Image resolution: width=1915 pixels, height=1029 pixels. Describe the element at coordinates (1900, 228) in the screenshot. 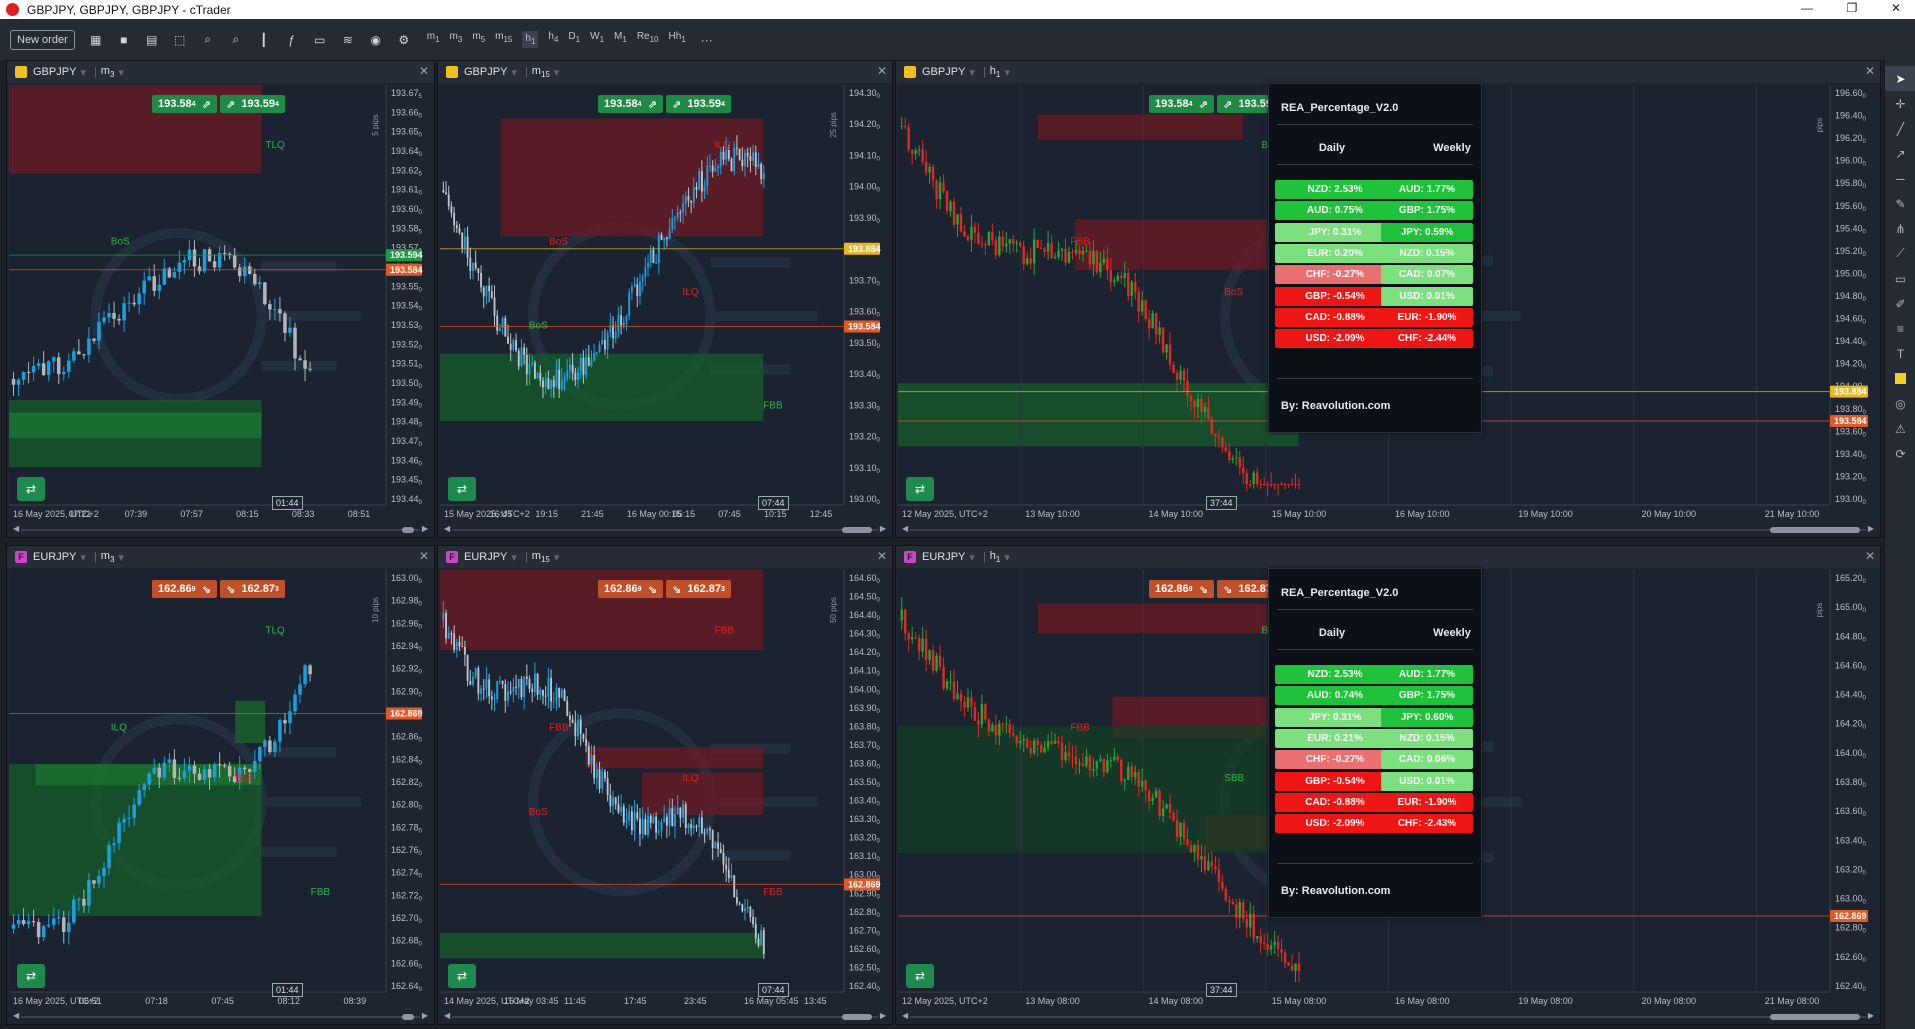

I see `fib-icon: ⋔` at that location.